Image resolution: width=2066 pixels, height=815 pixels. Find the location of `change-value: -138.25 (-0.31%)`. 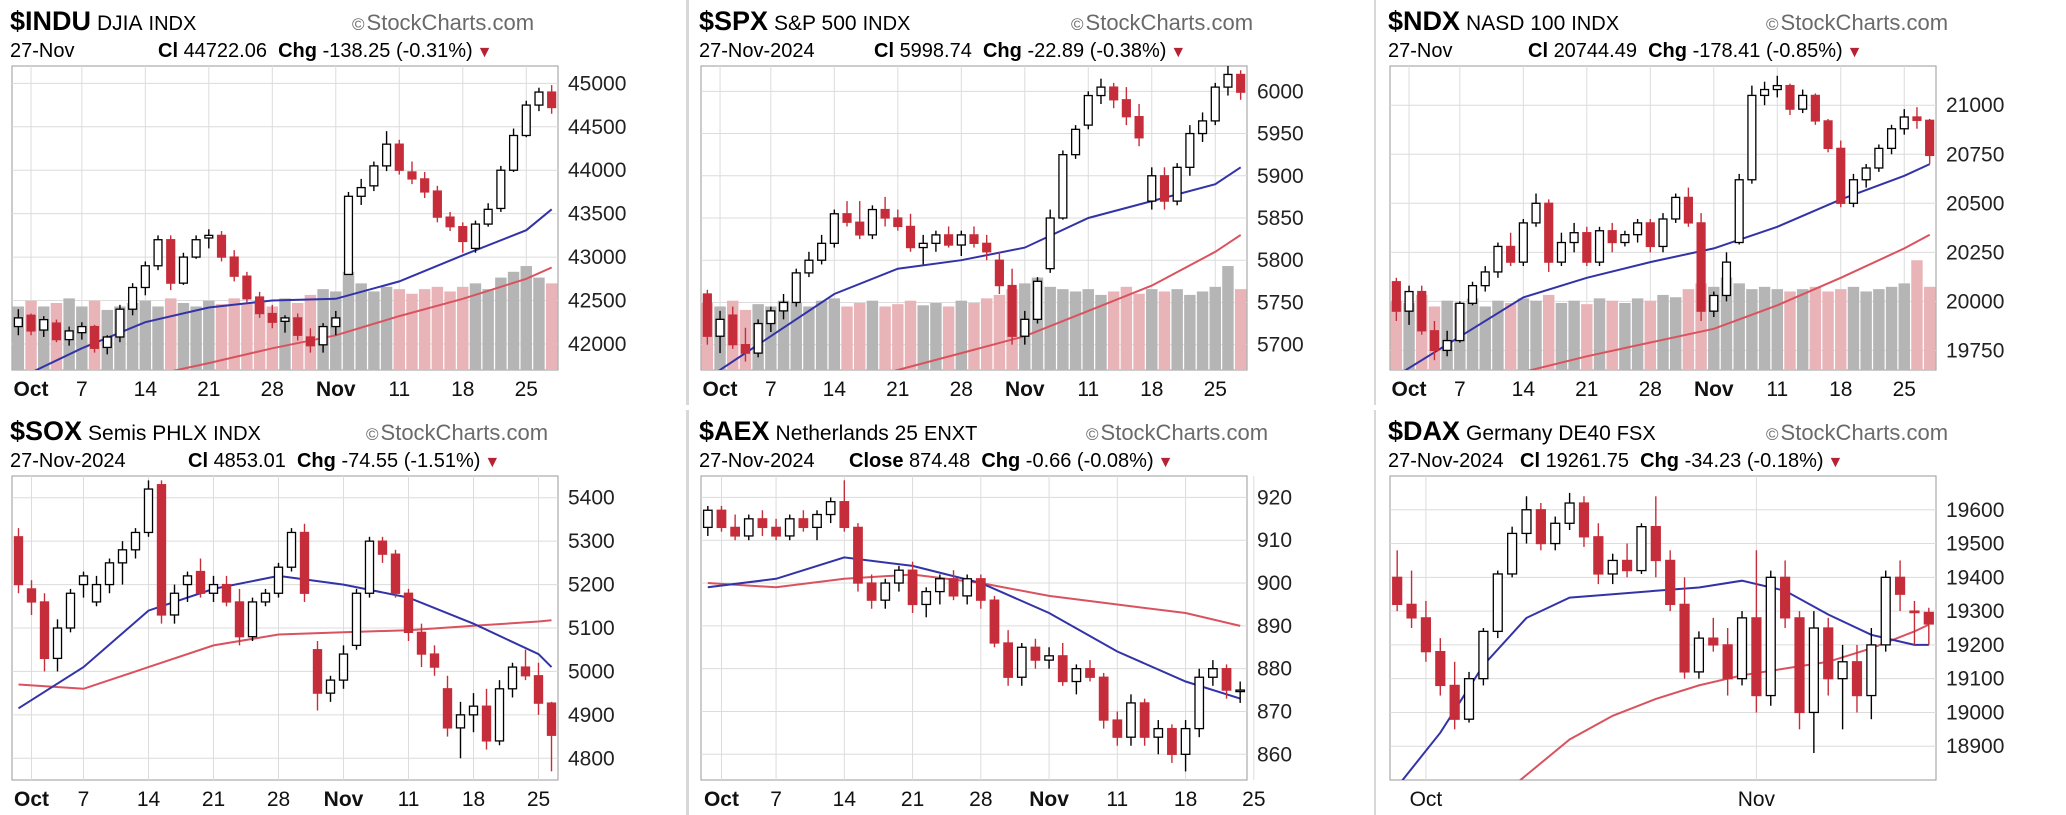

change-value: -138.25 (-0.31%) is located at coordinates (397, 51).